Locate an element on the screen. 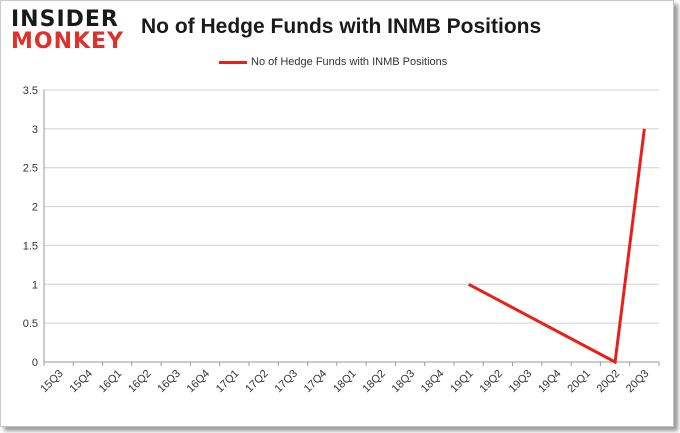  chart-legend: No of Hedge Funds with INMB Positions is located at coordinates (333, 62).